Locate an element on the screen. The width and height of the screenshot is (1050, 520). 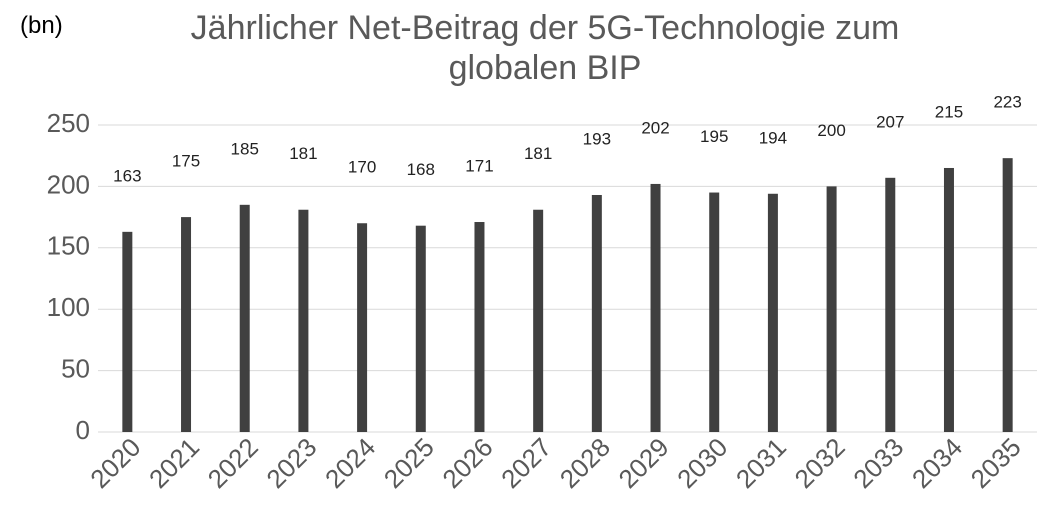
data-label: 171 is located at coordinates (479, 165).